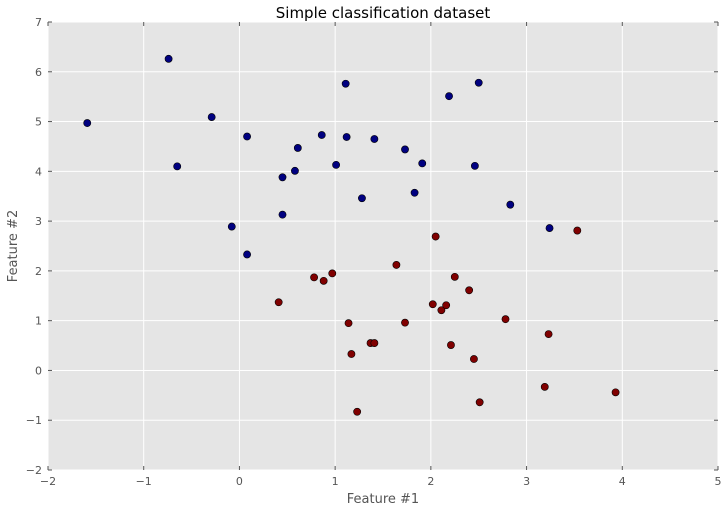 The width and height of the screenshot is (727, 512). Describe the element at coordinates (622, 481) in the screenshot. I see `x-tick-label: 4` at that location.